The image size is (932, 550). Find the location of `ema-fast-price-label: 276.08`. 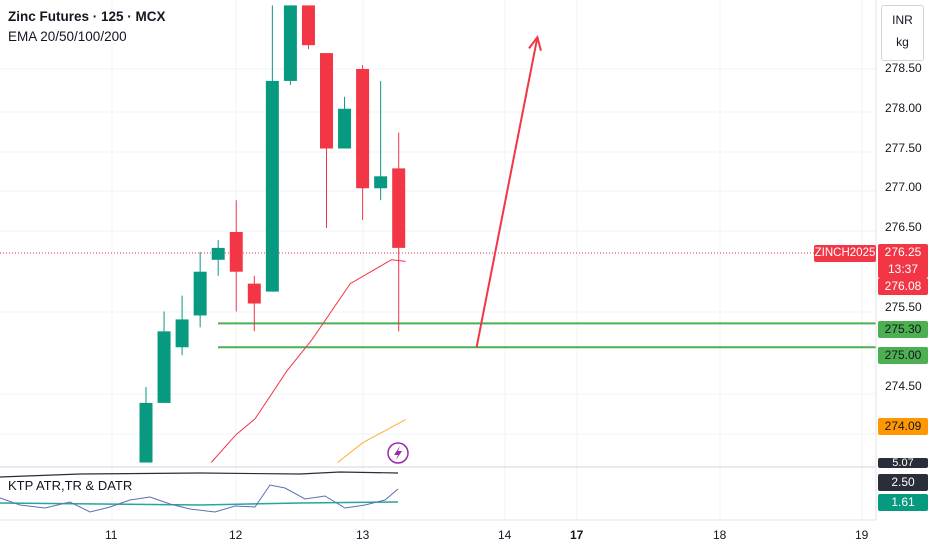

ema-fast-price-label: 276.08 is located at coordinates (903, 286).